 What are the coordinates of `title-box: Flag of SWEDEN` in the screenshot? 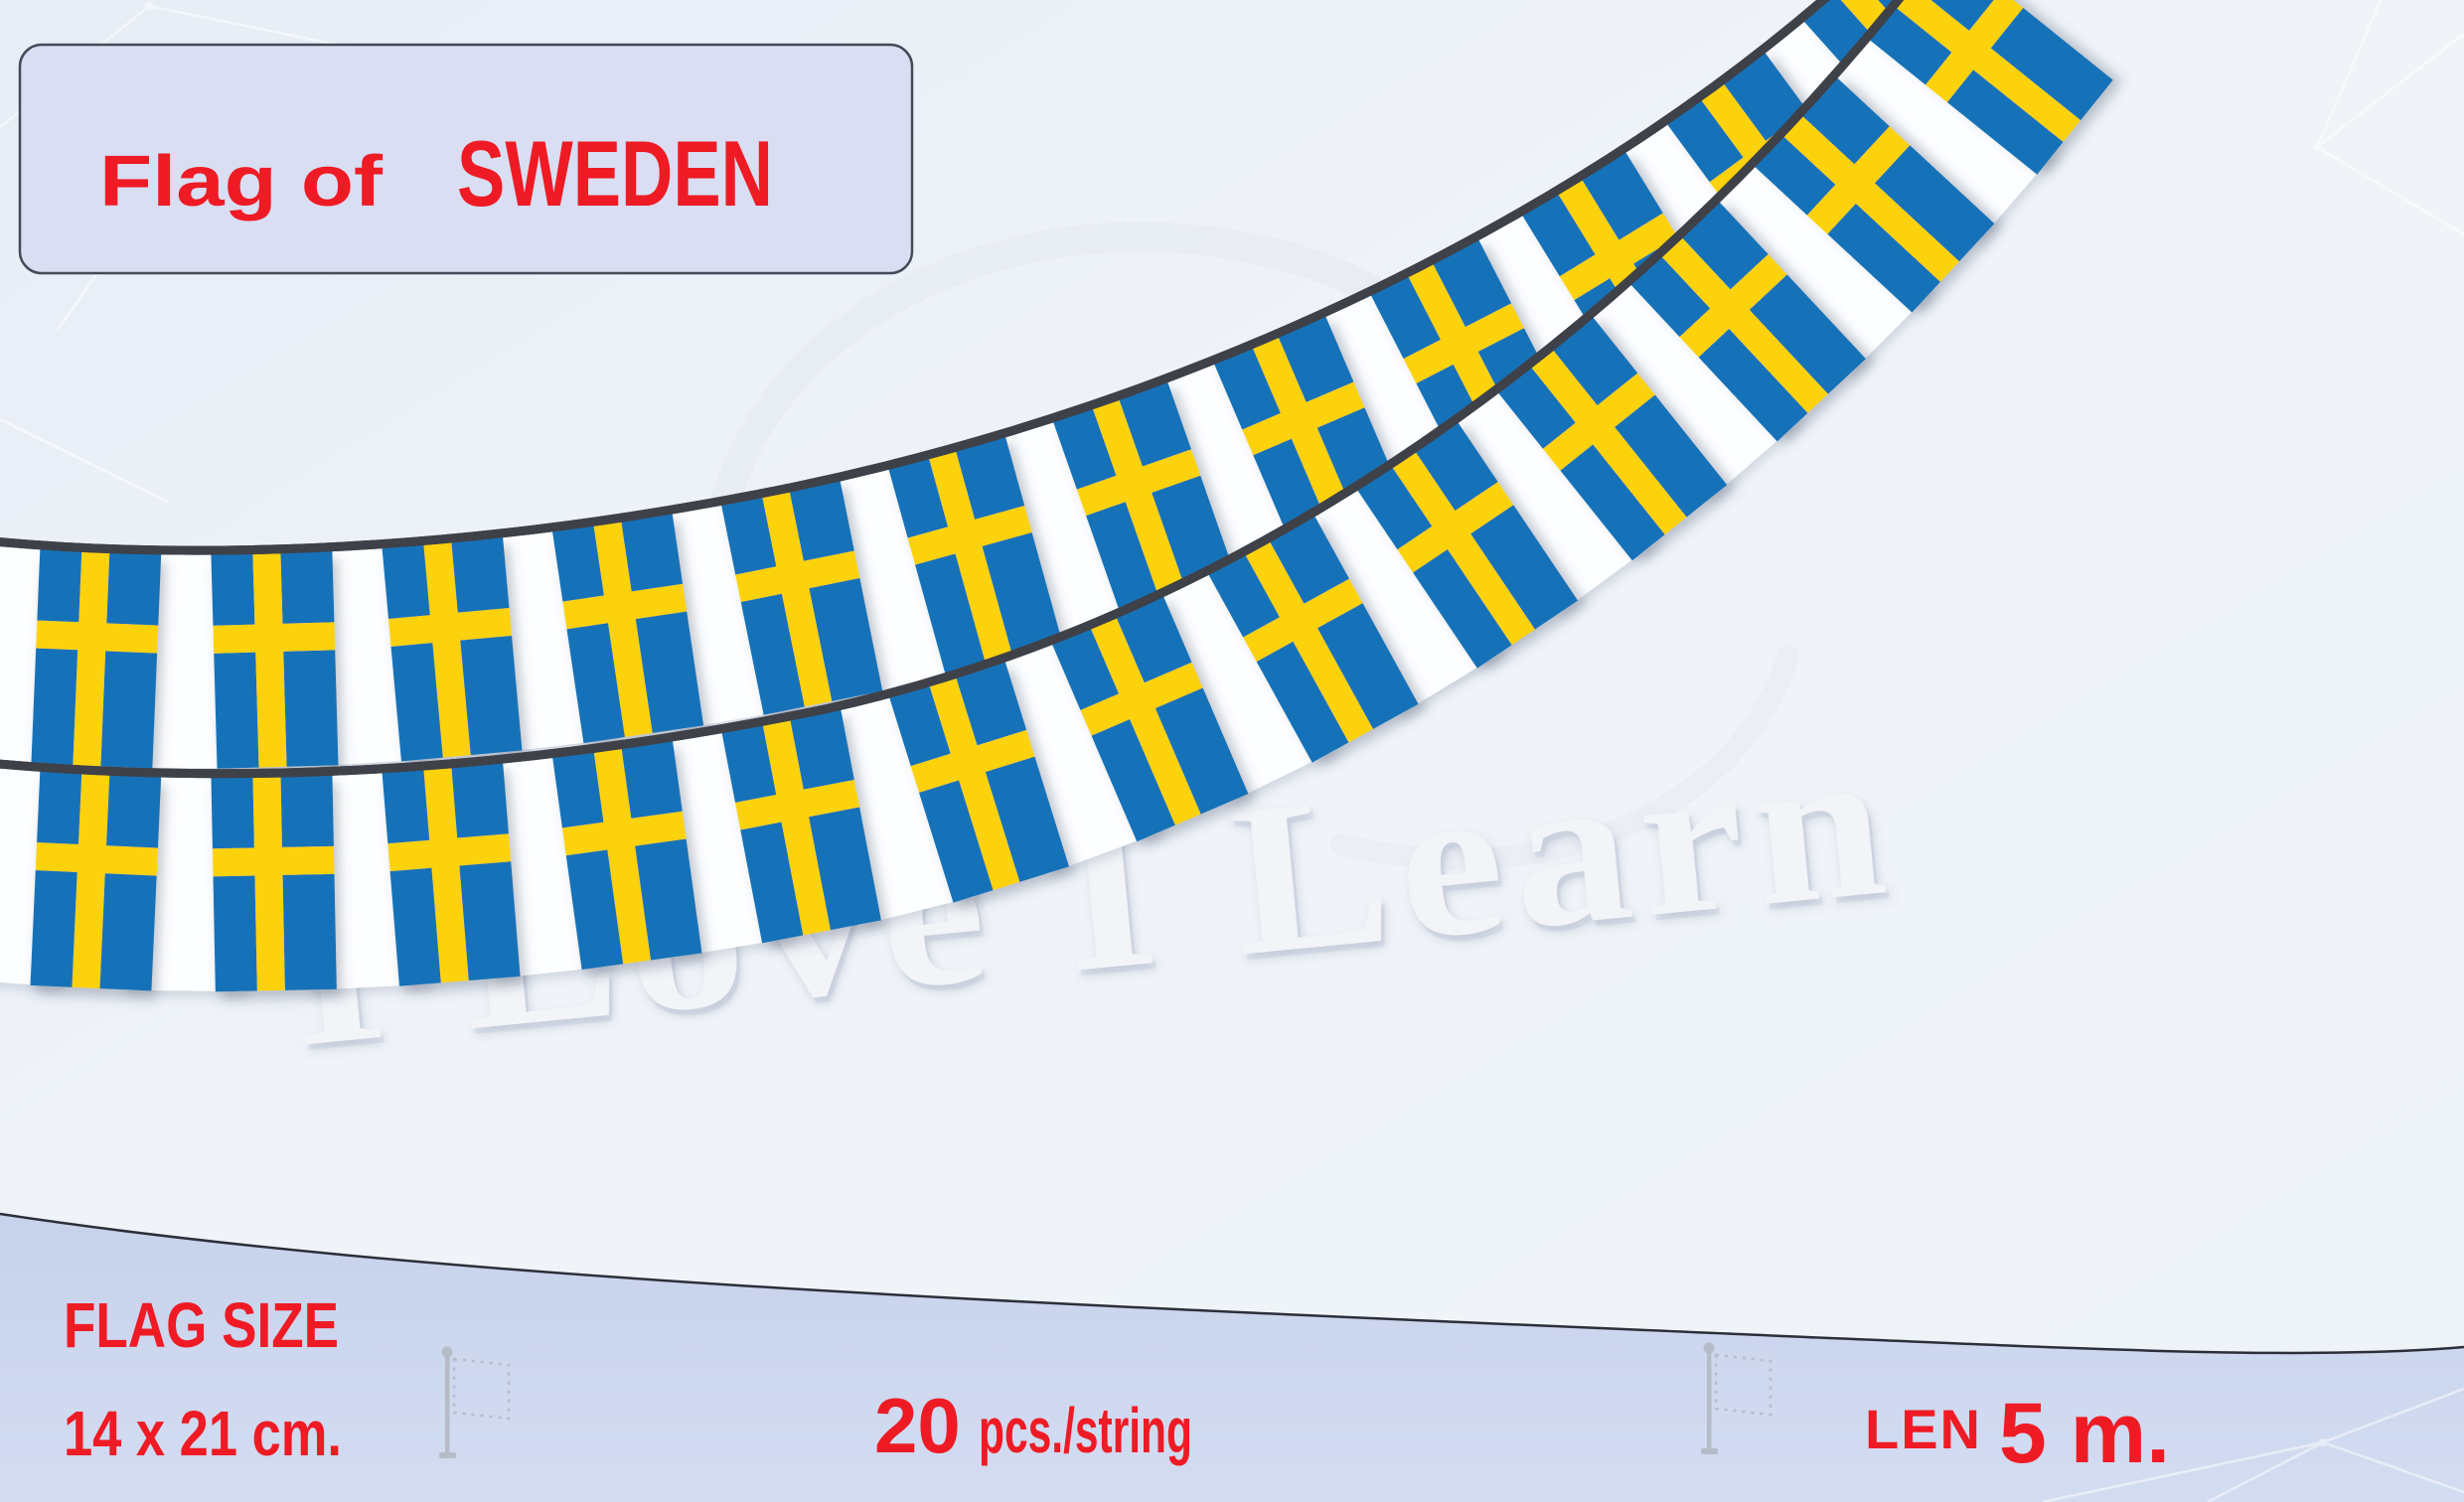 It's located at (466, 159).